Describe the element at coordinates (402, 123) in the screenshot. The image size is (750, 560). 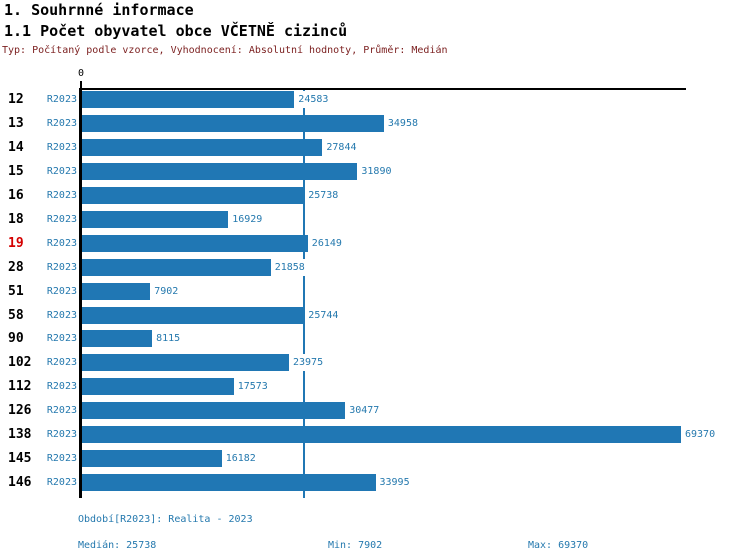
I see `bar-value-label: 34958` at that location.